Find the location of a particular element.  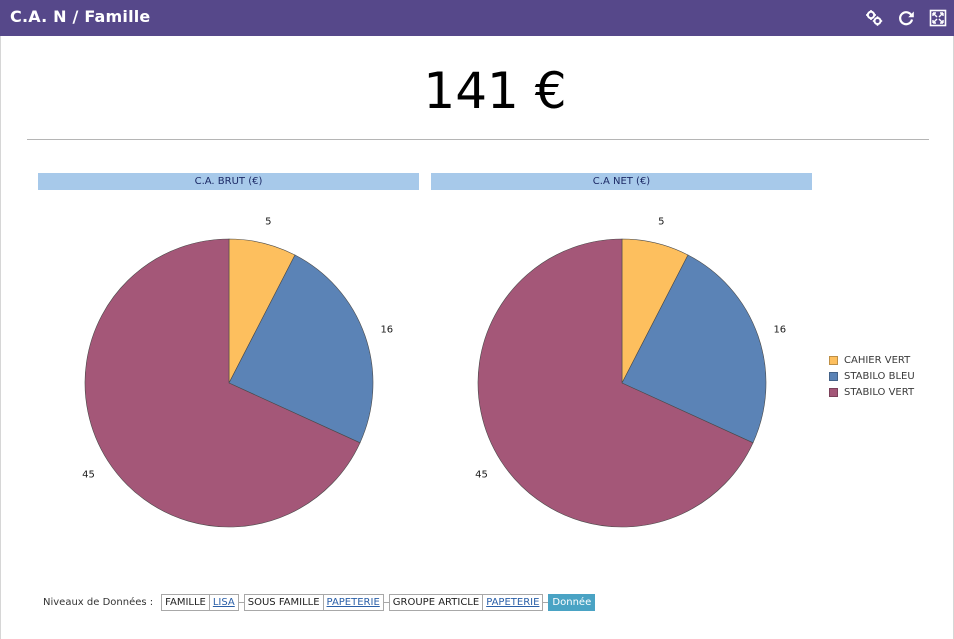

fullscreen-icon is located at coordinates (938, 18).